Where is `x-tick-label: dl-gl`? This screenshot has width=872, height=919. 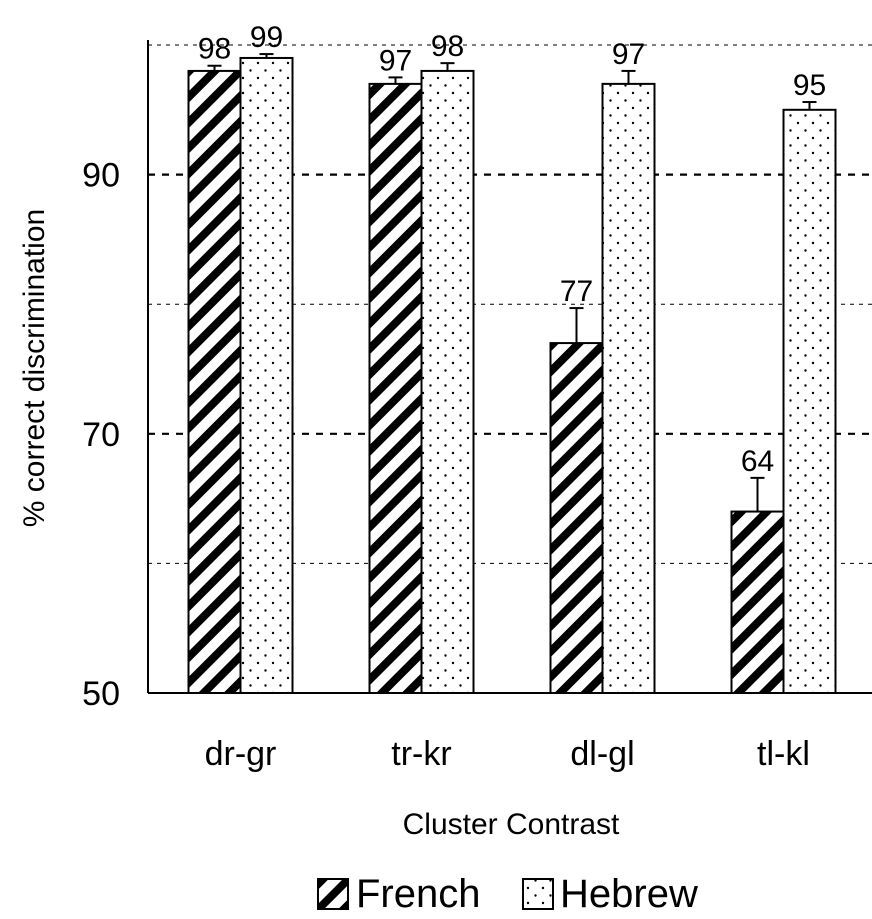 x-tick-label: dl-gl is located at coordinates (602, 754).